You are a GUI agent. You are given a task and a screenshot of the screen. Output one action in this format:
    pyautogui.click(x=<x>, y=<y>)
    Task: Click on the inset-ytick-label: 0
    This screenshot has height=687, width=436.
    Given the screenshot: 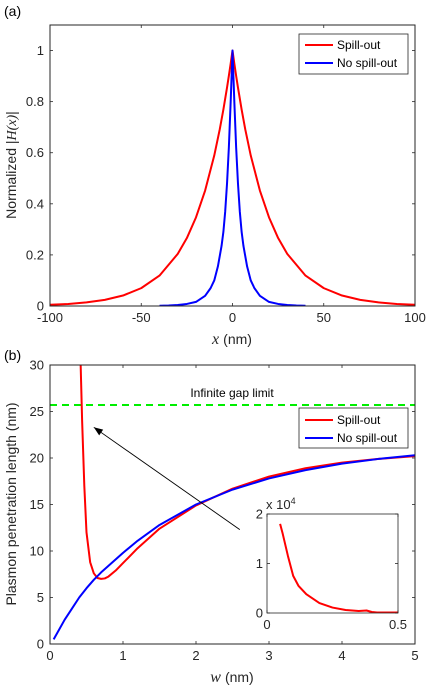 What is the action you would take?
    pyautogui.click(x=259, y=613)
    